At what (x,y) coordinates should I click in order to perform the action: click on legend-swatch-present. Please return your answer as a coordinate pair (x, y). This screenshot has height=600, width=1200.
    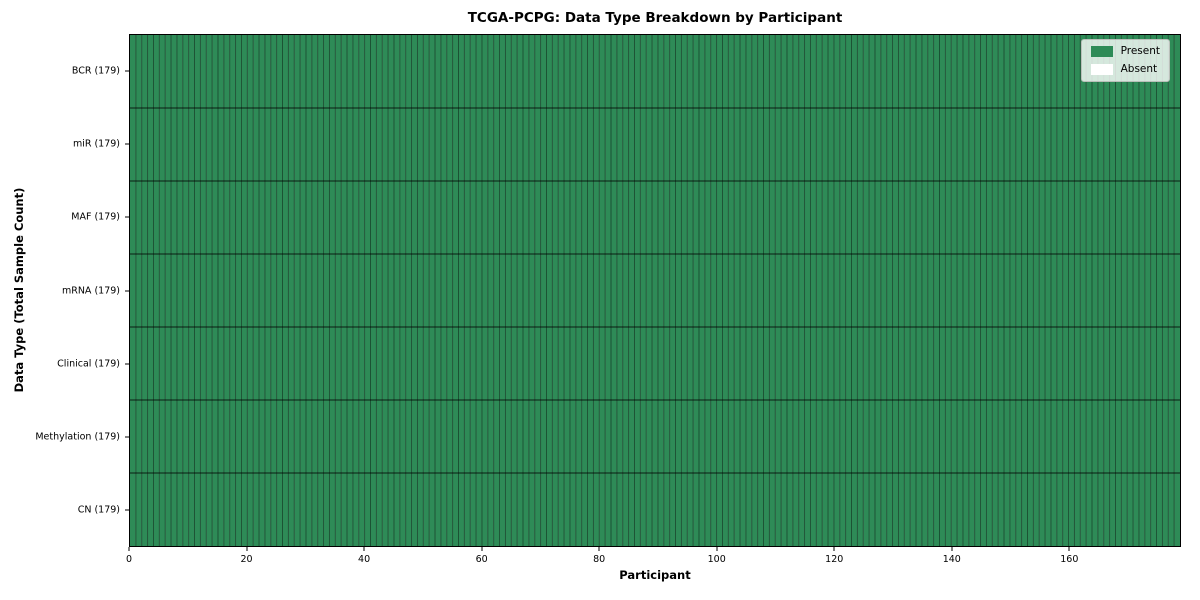
    Looking at the image, I should click on (1101, 52).